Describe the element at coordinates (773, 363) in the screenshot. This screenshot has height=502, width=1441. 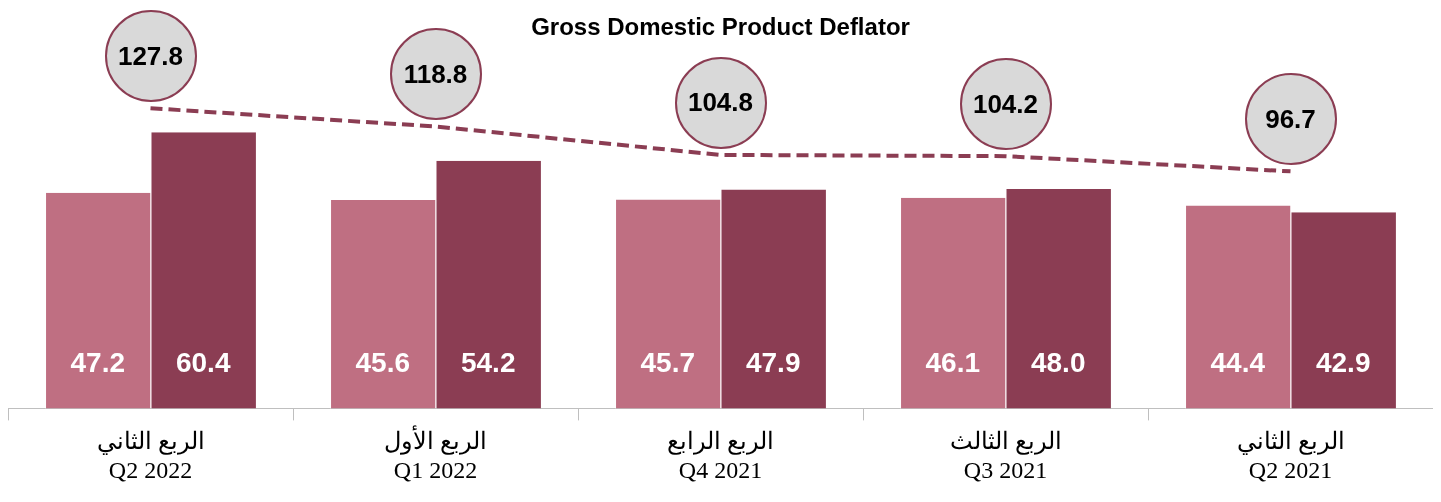
I see `data-label: 47.9` at that location.